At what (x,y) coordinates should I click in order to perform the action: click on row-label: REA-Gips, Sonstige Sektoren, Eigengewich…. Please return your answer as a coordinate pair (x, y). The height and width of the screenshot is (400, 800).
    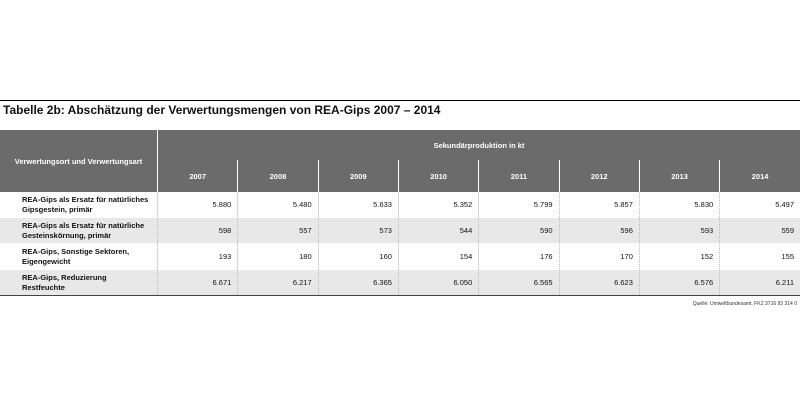
    Looking at the image, I should click on (79, 256).